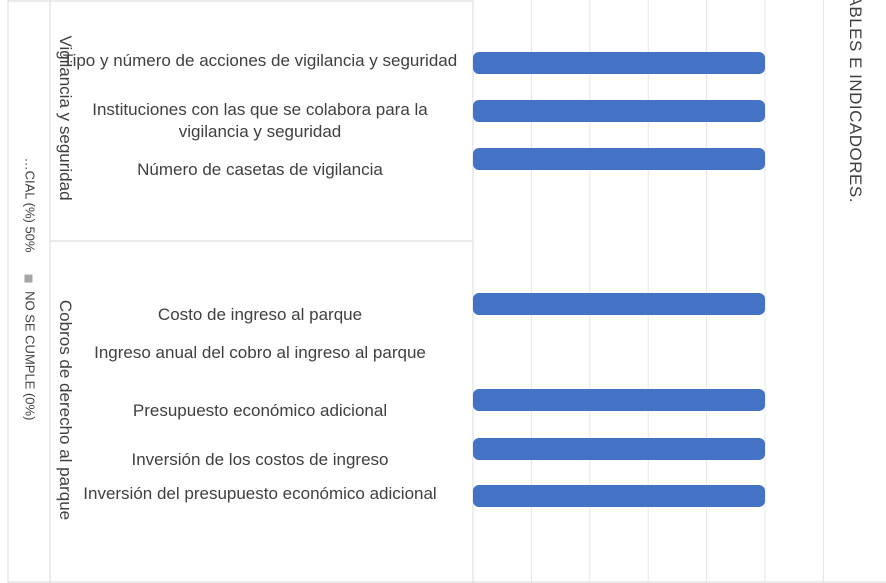 Image resolution: width=886 pixels, height=583 pixels. What do you see at coordinates (260, 459) in the screenshot?
I see `category-label: Inversión de los costos de ingreso` at bounding box center [260, 459].